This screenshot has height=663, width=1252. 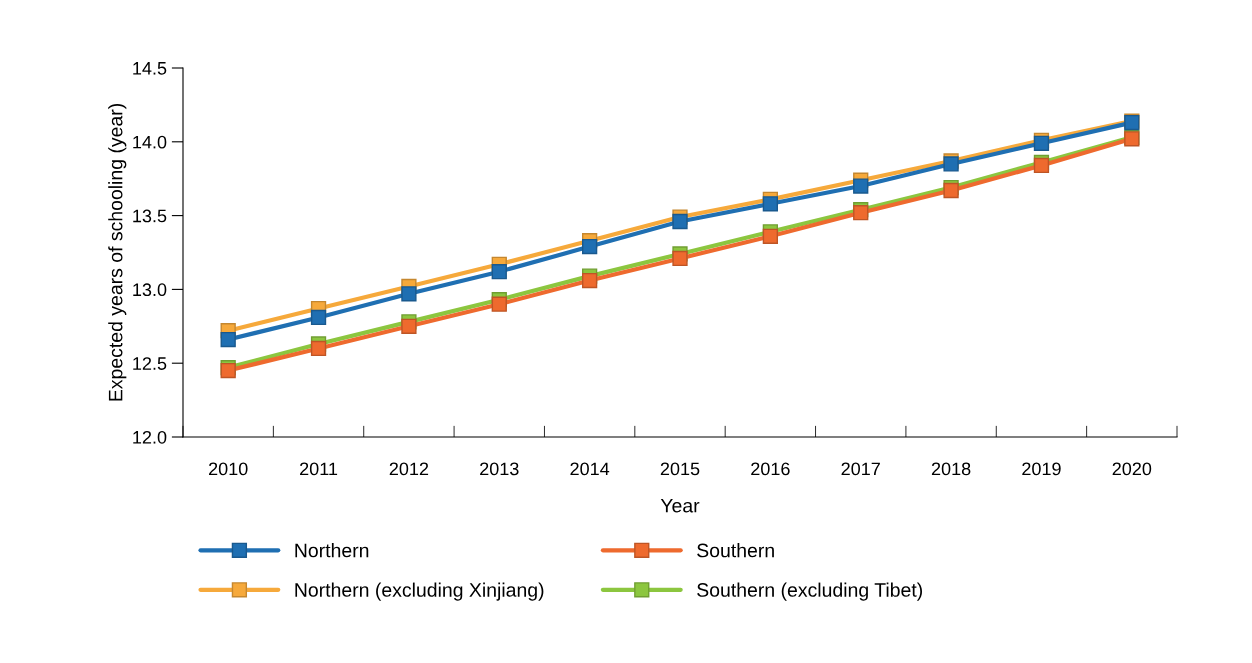 I want to click on legend-label: Northern, so click(x=332, y=550).